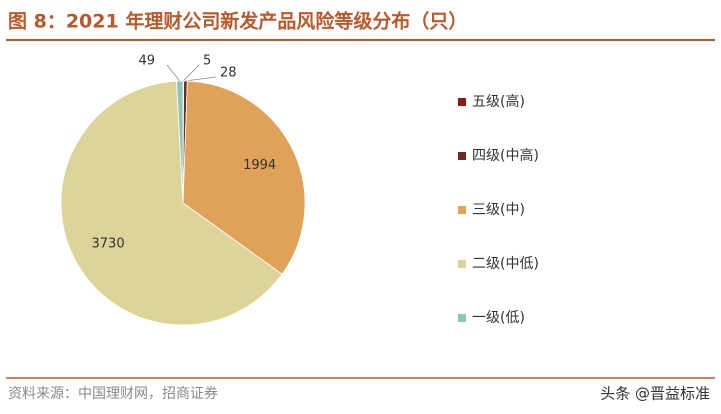 The width and height of the screenshot is (721, 414). I want to click on data-label: 3730, so click(108, 243).